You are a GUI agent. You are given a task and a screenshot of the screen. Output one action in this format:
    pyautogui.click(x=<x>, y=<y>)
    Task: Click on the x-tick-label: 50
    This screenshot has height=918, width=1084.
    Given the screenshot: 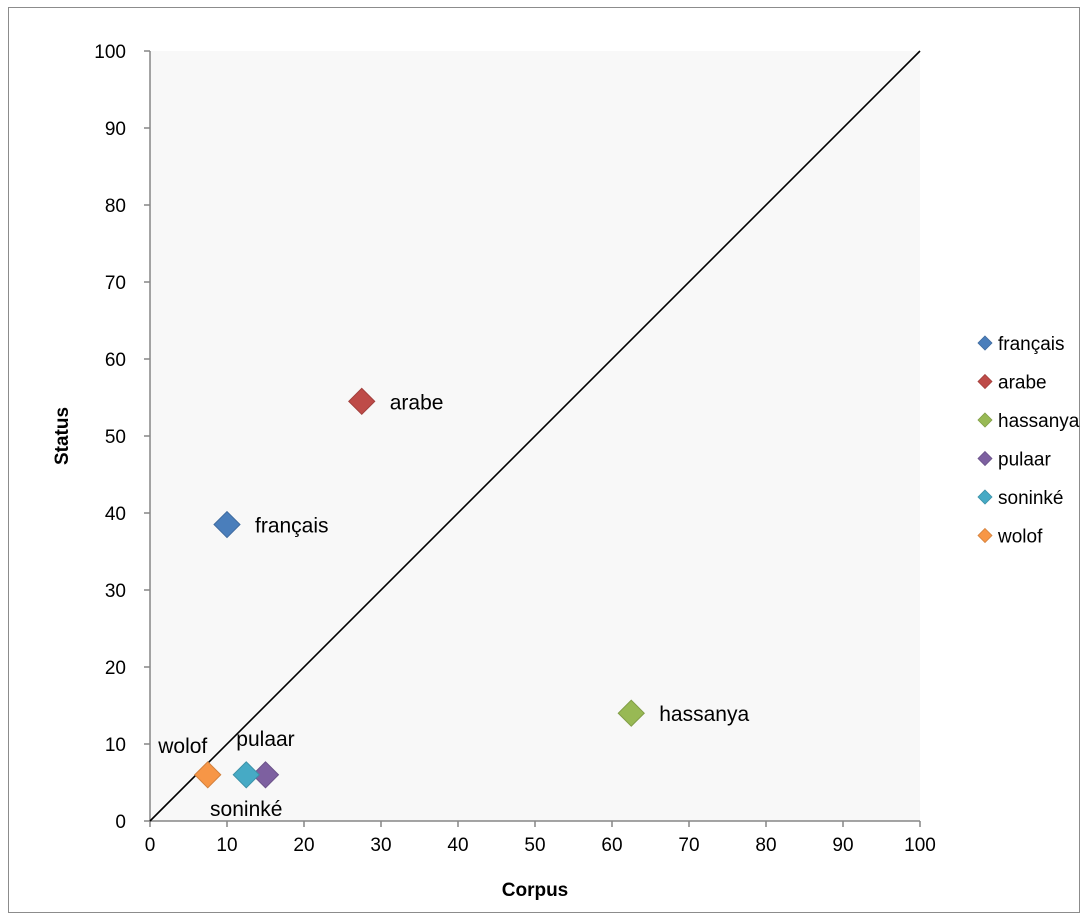 What is the action you would take?
    pyautogui.click(x=534, y=845)
    